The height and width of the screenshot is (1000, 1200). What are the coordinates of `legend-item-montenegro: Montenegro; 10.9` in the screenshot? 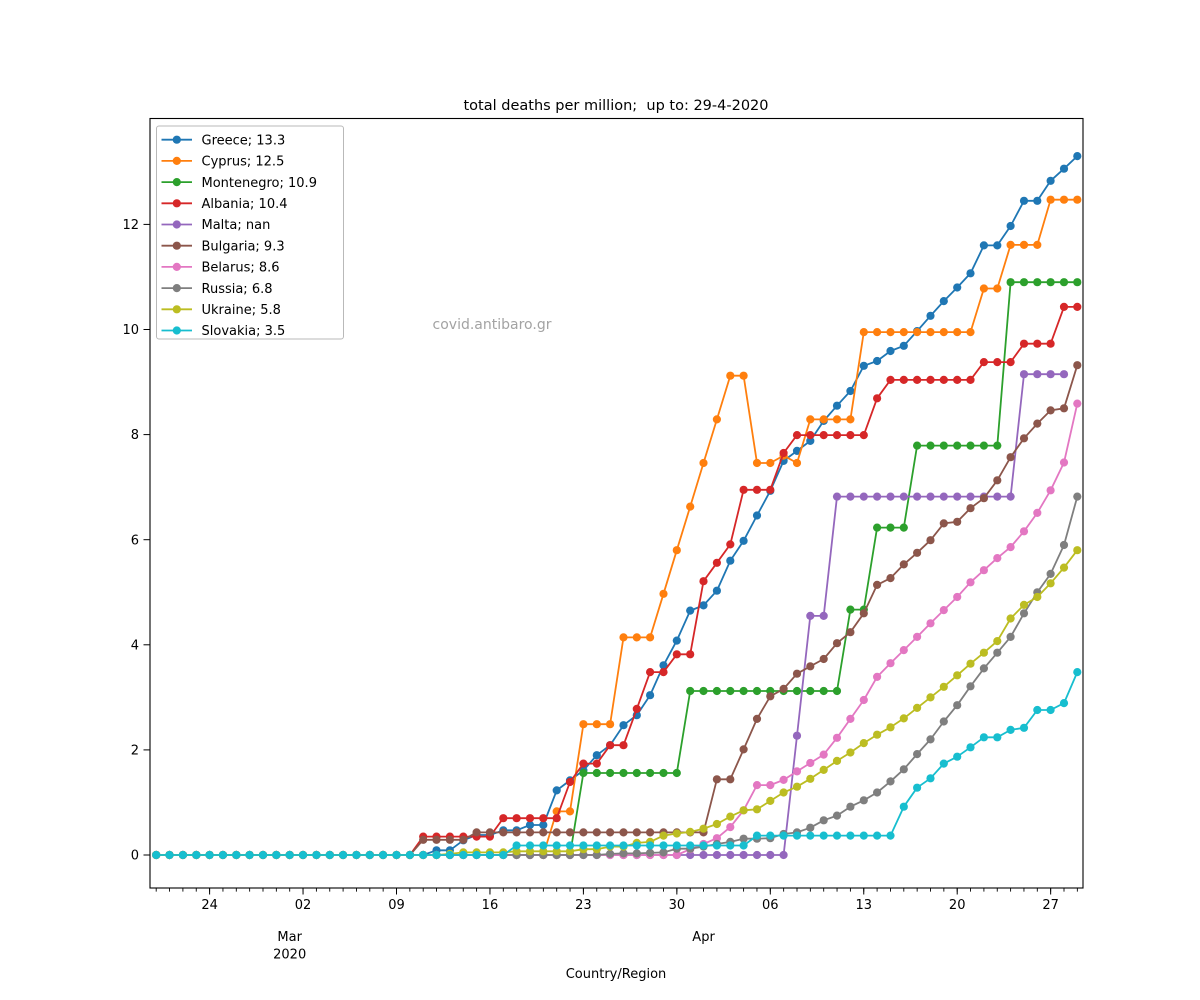 It's located at (239, 183).